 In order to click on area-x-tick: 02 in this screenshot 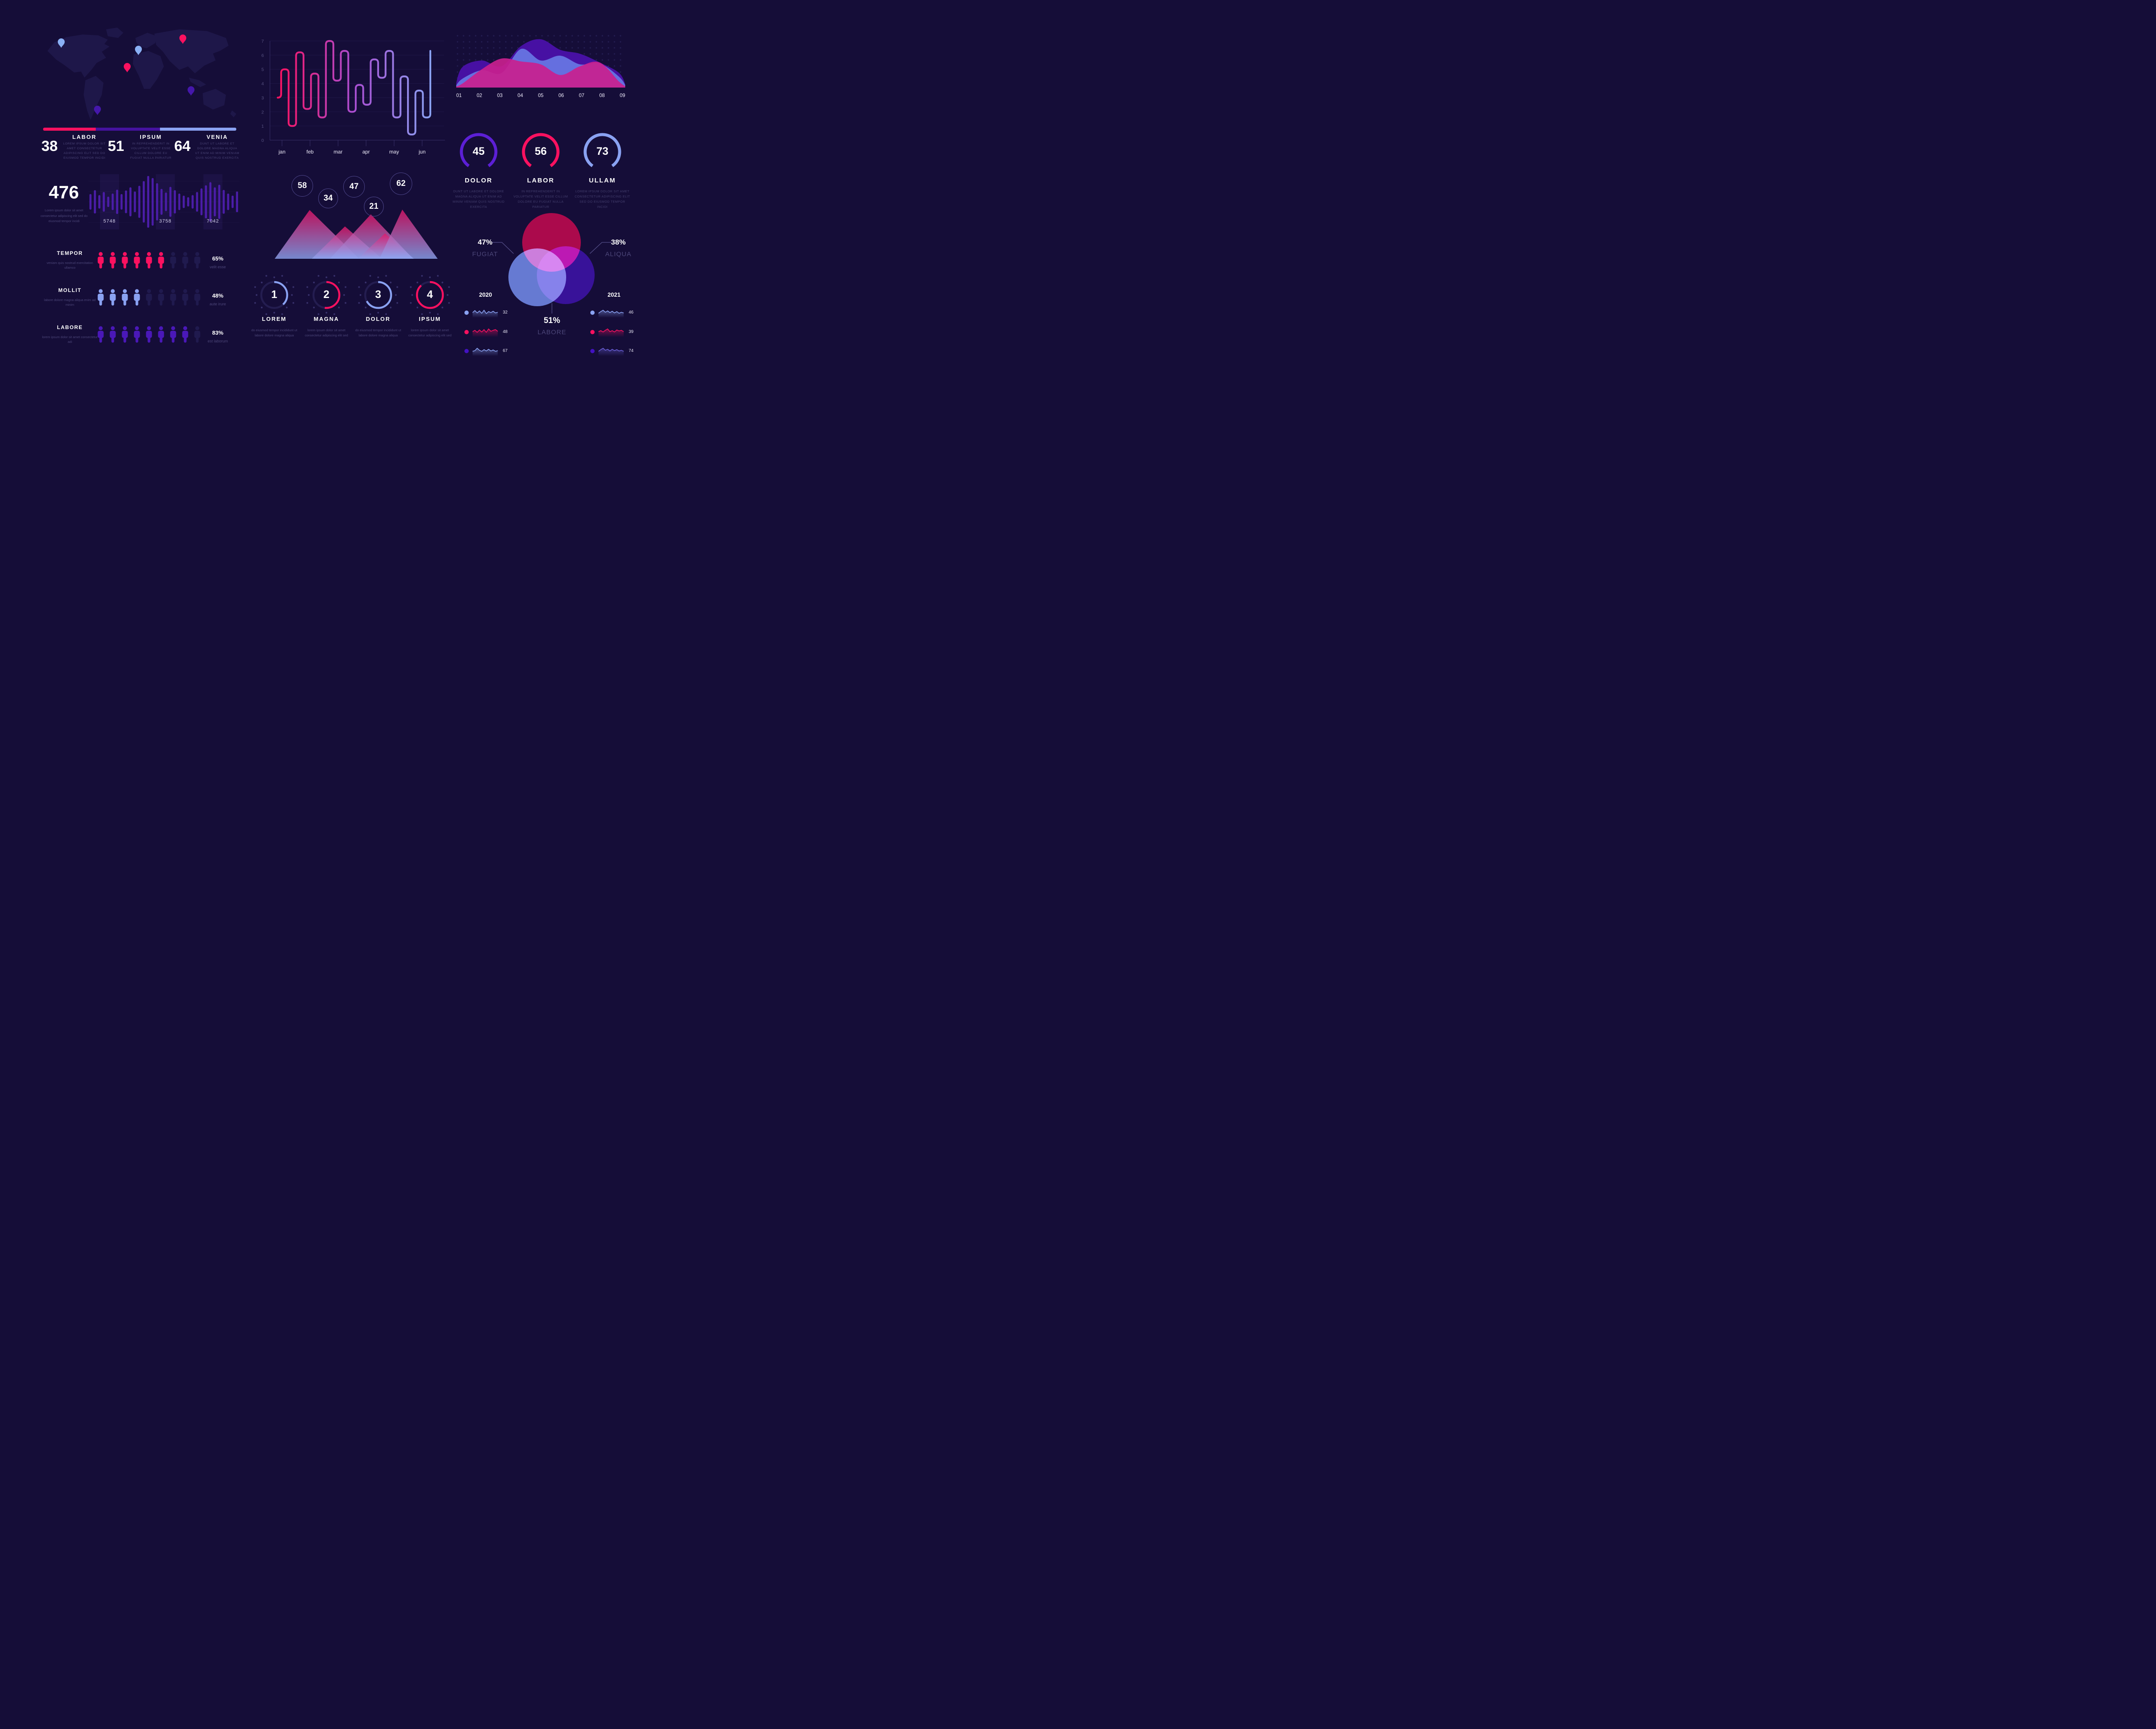, I will do `click(479, 96)`.